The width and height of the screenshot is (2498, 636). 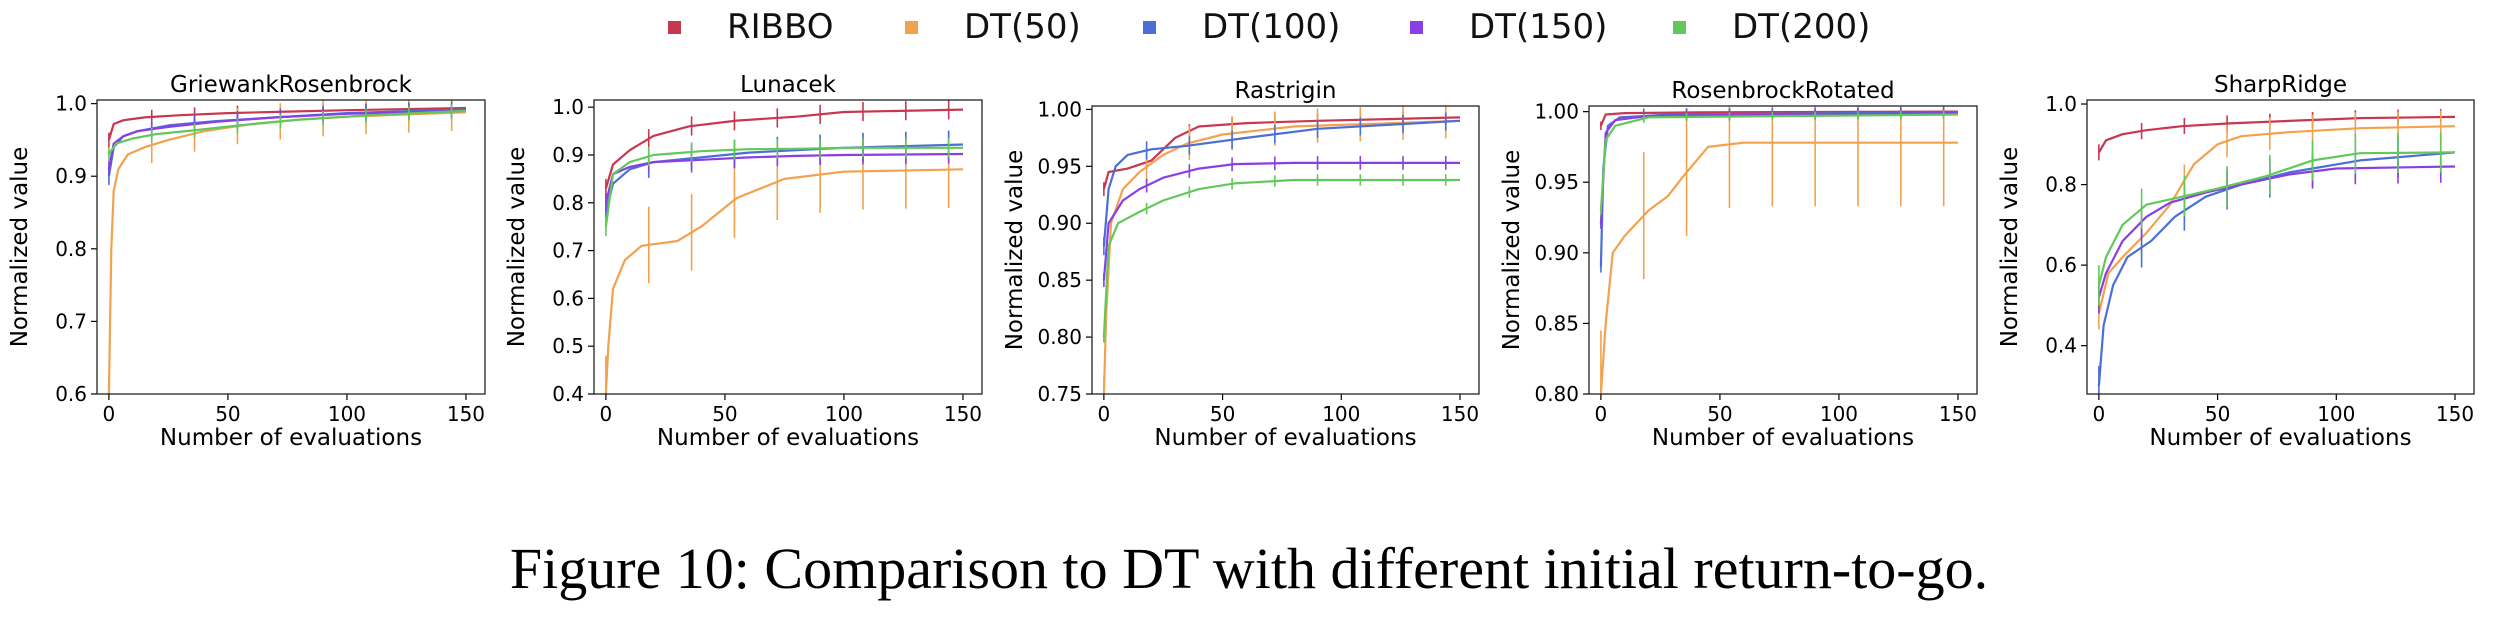 What do you see at coordinates (1782, 91) in the screenshot?
I see `chart-title: RosenbrockRotated` at bounding box center [1782, 91].